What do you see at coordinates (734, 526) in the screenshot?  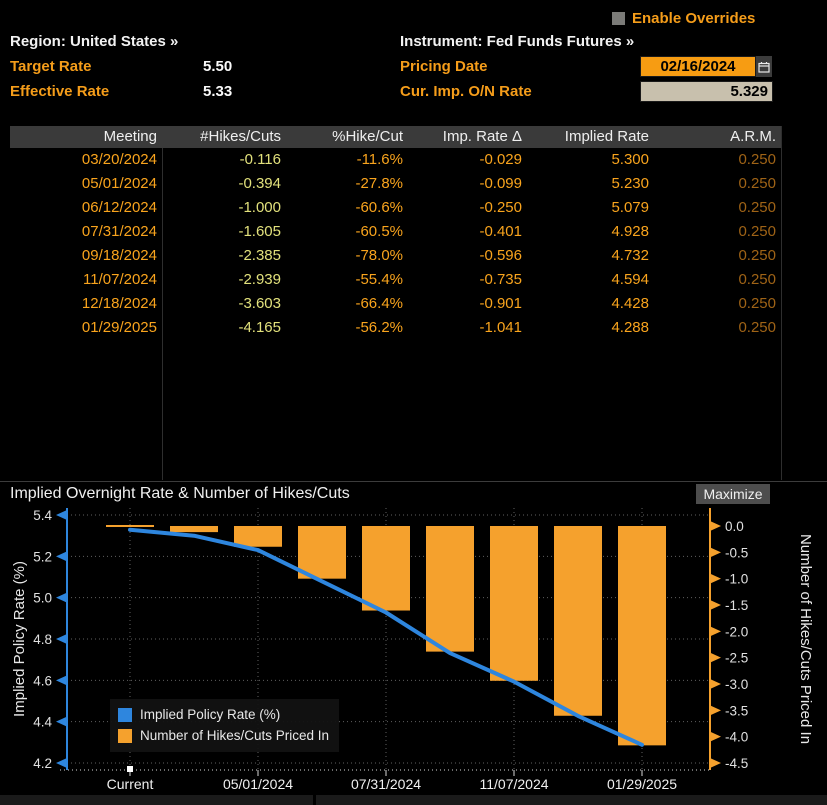 I see `right-axis-tick-label: 0.0` at bounding box center [734, 526].